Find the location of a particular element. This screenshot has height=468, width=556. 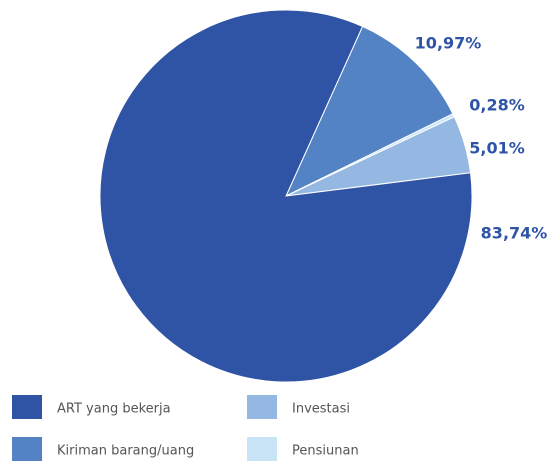

legend-label: Investasi is located at coordinates (321, 409).